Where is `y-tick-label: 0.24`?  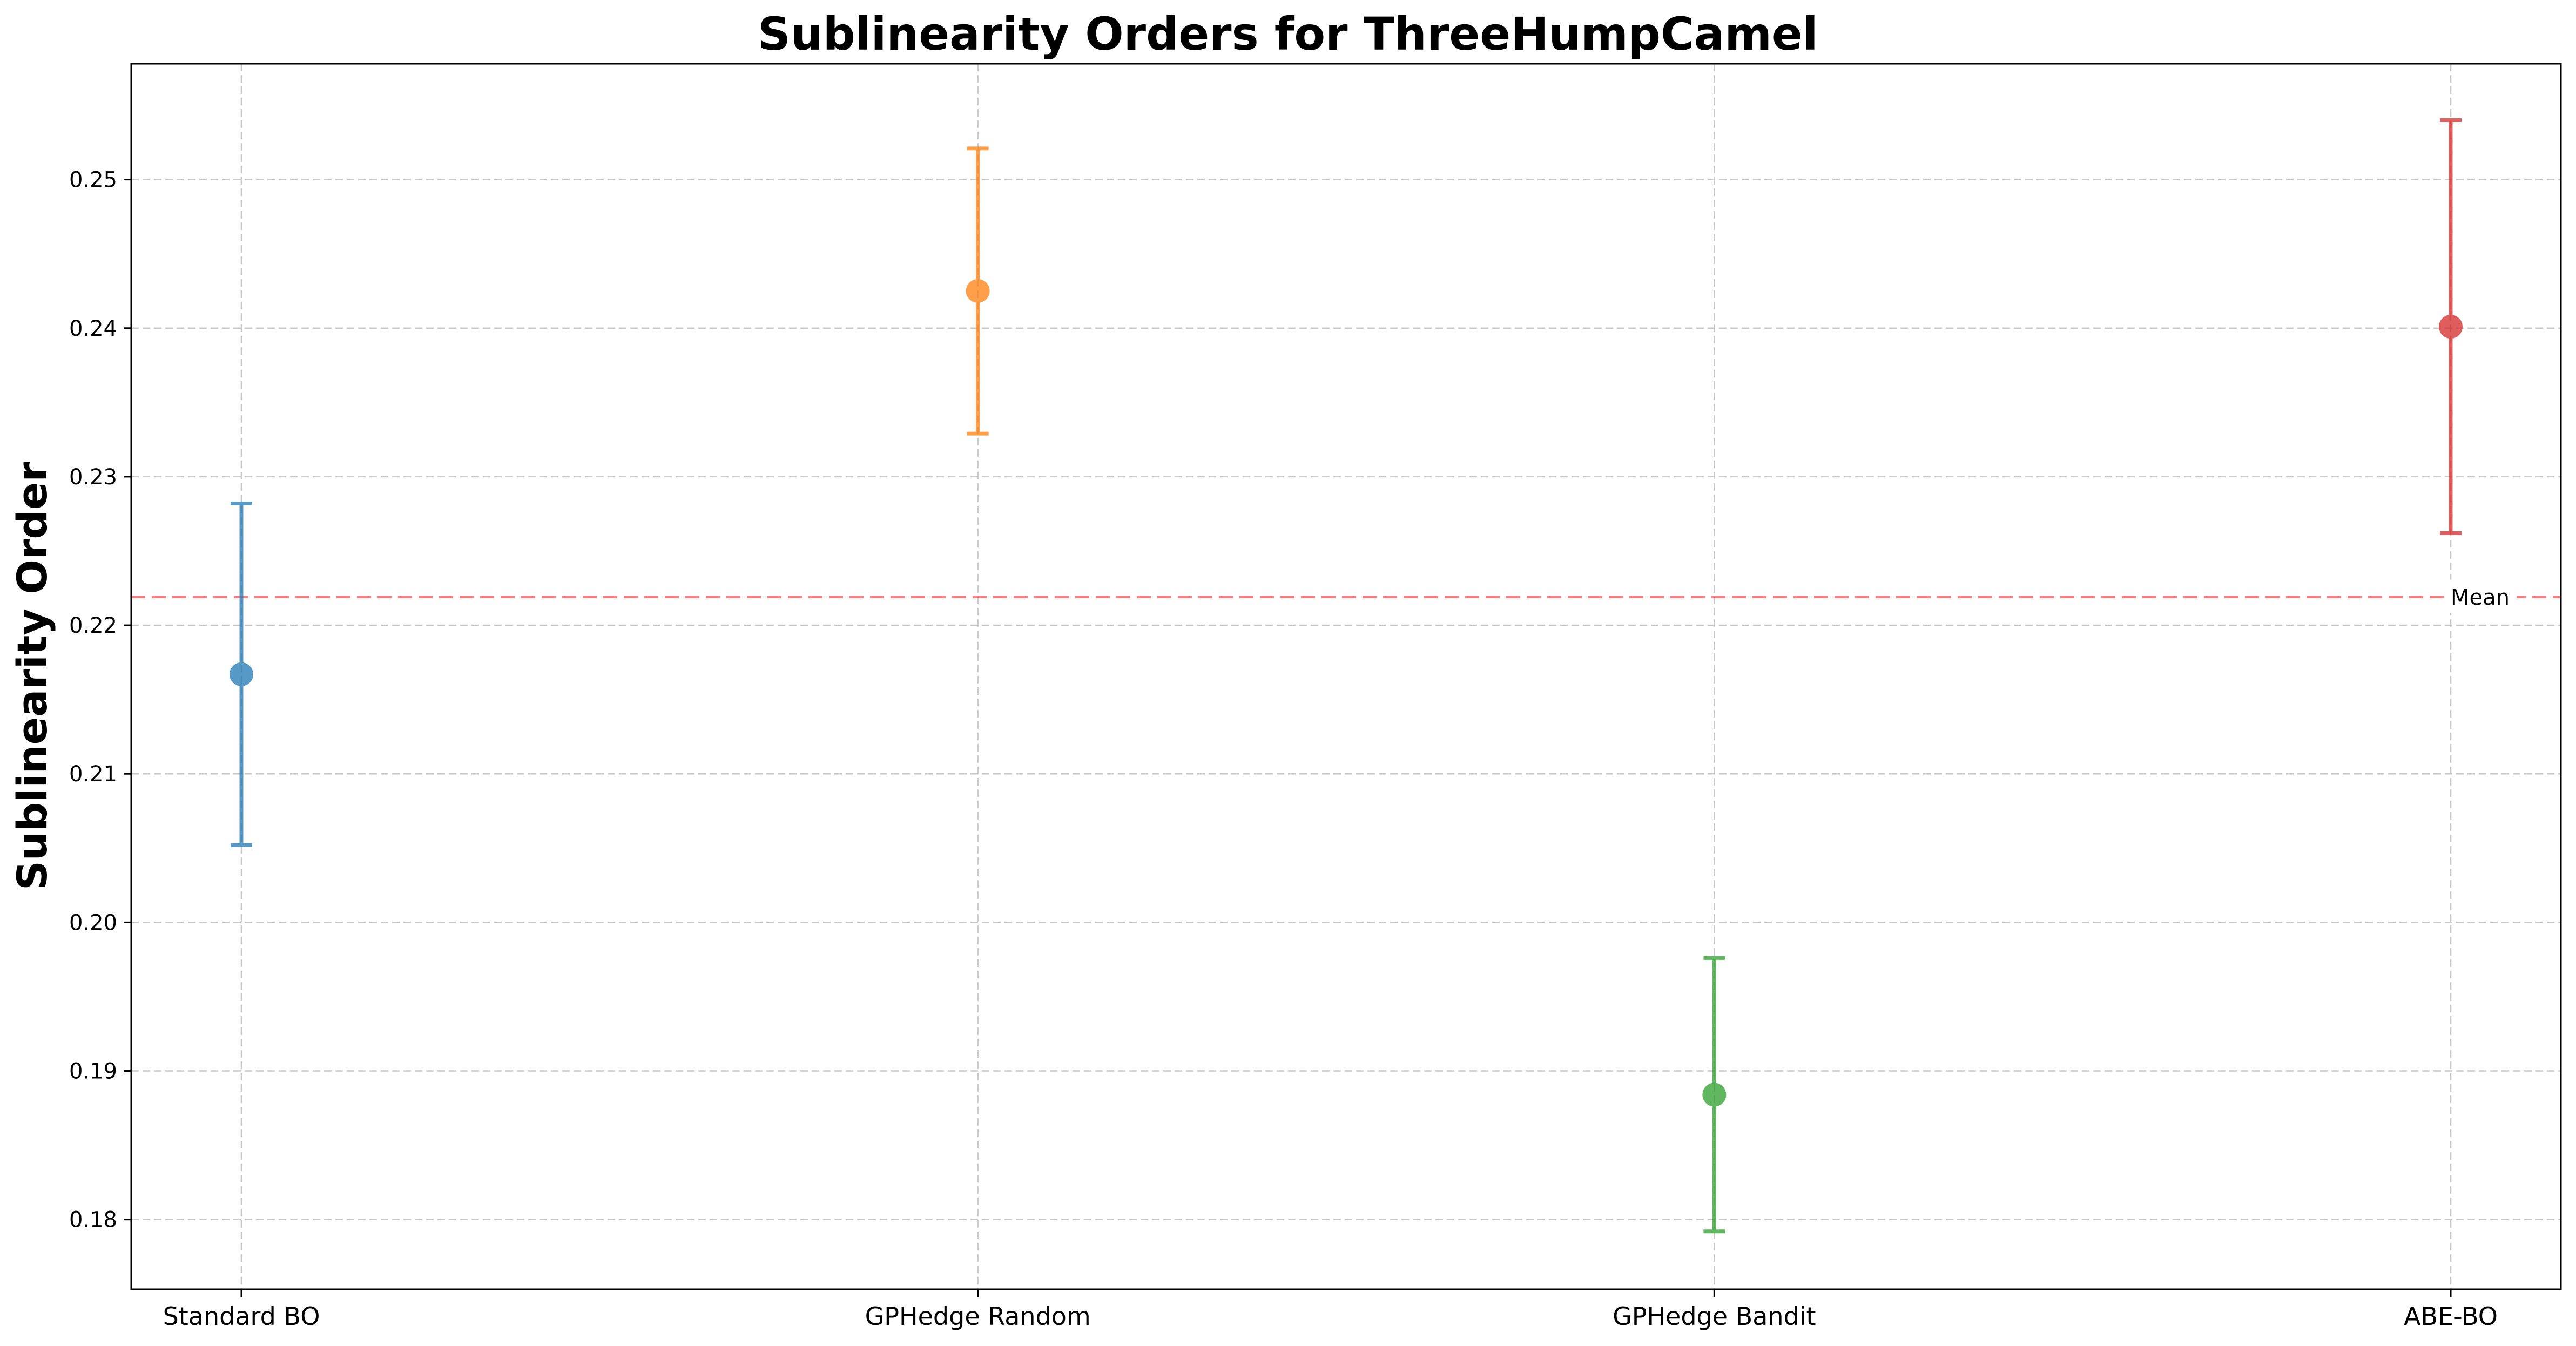
y-tick-label: 0.24 is located at coordinates (93, 328).